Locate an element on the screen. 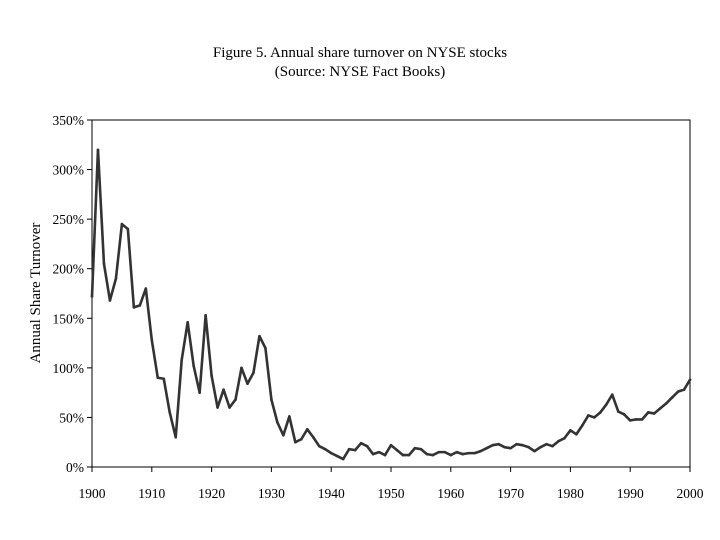 This screenshot has height=540, width=720. x-tick-label: 1930 is located at coordinates (271, 493).